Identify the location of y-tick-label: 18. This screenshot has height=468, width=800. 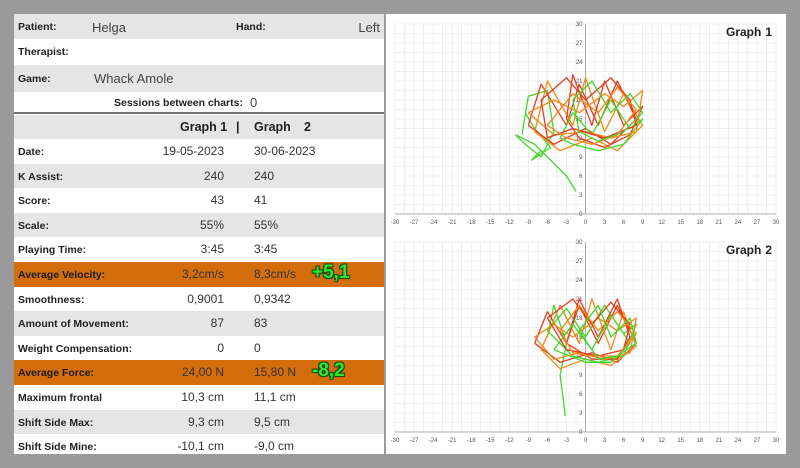
(579, 319).